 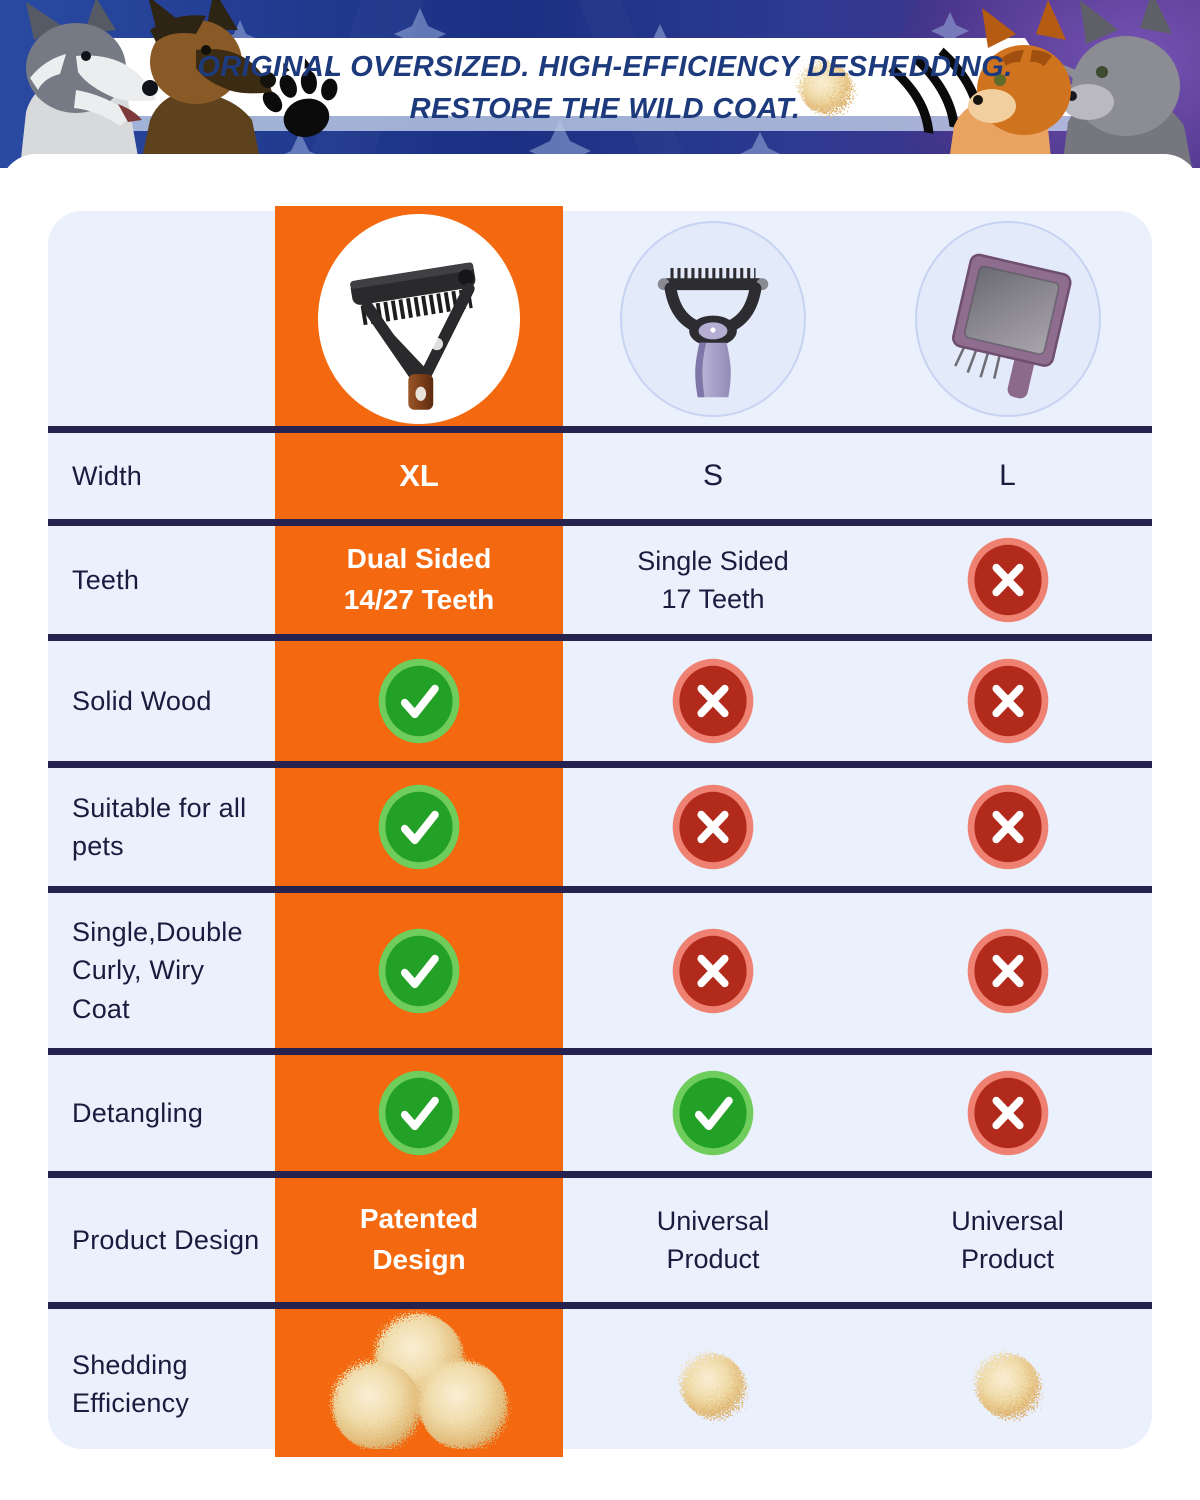 What do you see at coordinates (142, 700) in the screenshot?
I see `row-label: Solid Wood` at bounding box center [142, 700].